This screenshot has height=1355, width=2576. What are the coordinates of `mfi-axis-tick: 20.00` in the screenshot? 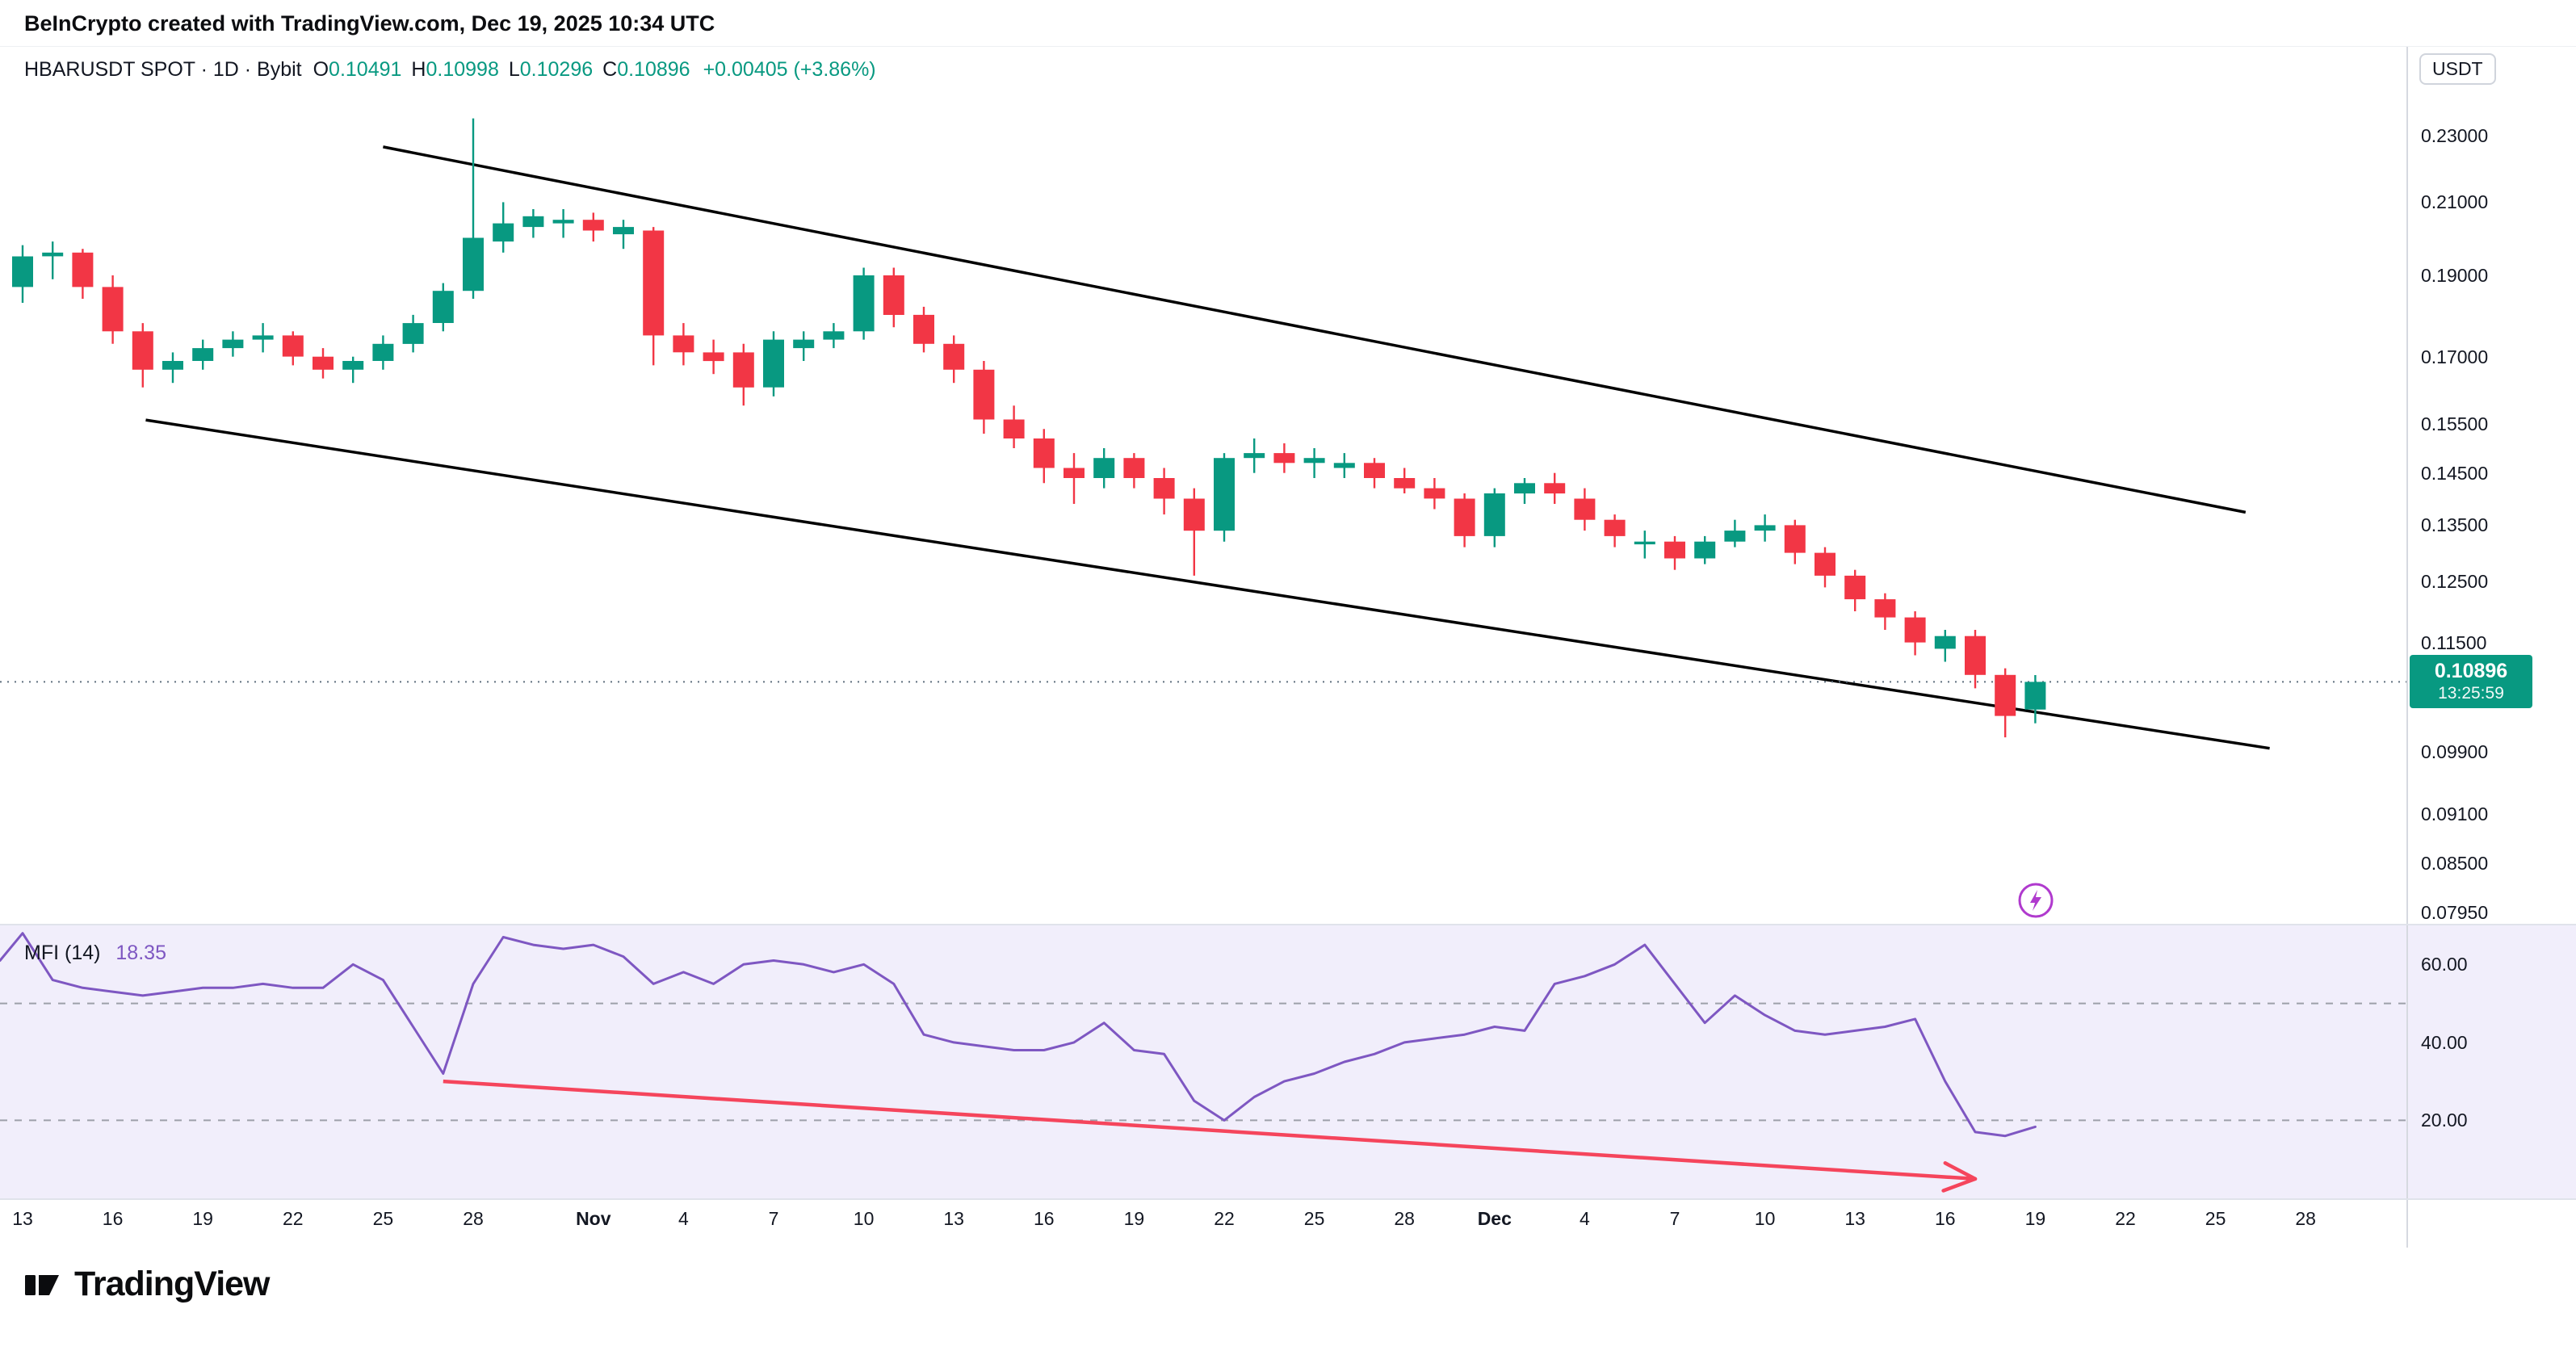 It's located at (2444, 1120).